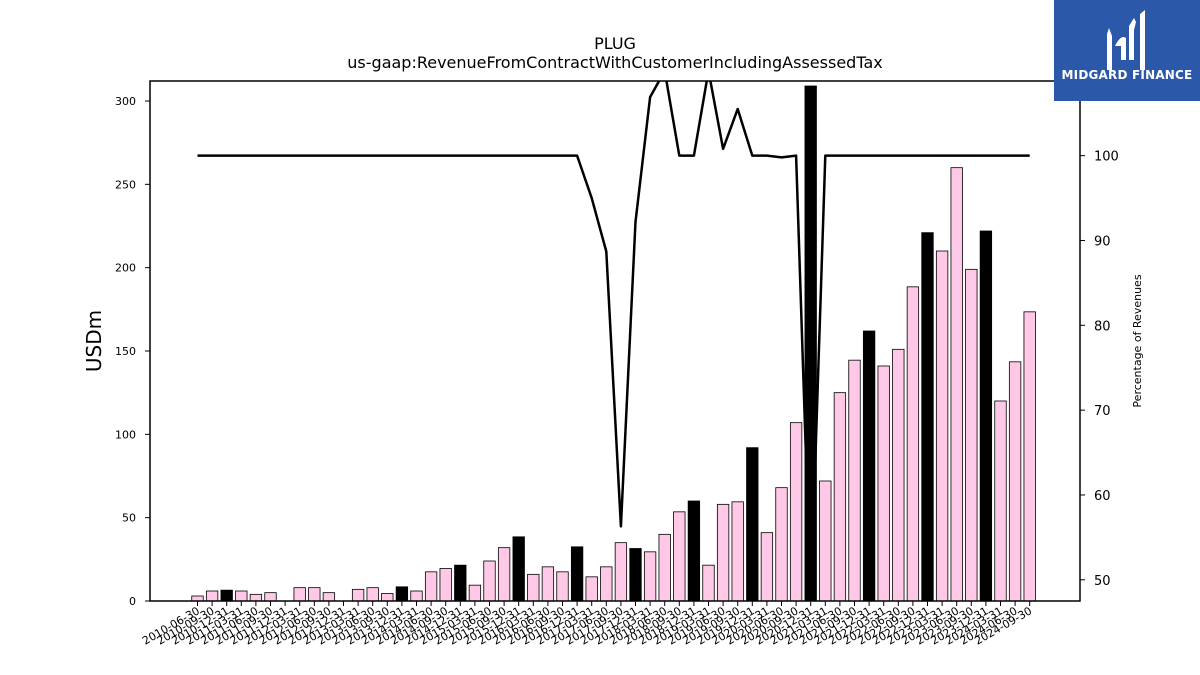  I want to click on y-tick-label: 100, so click(125, 434).